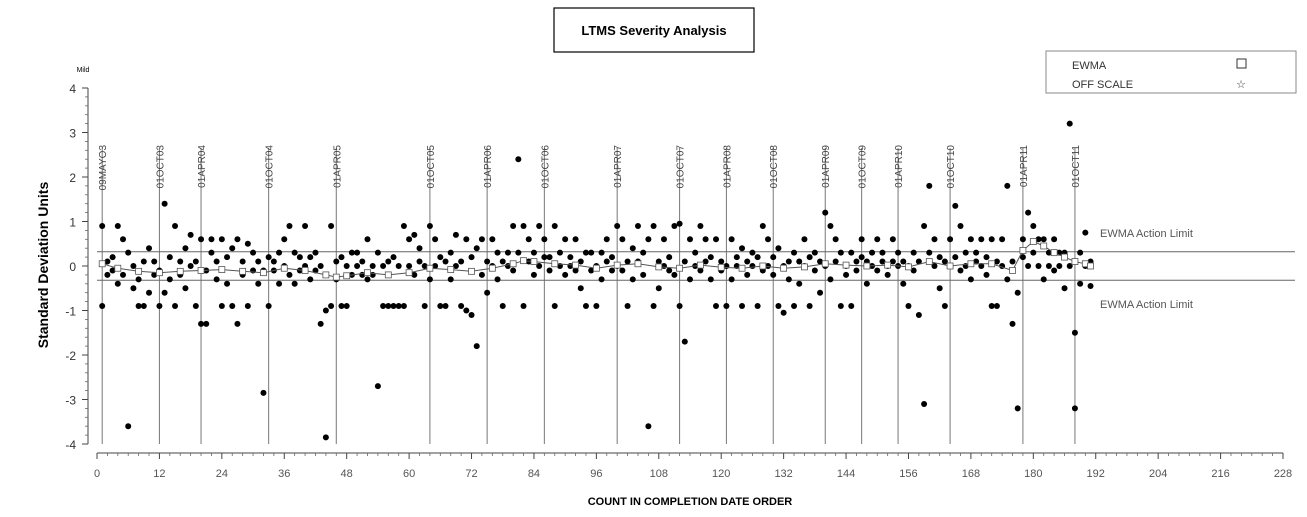 The image size is (1307, 517). I want to click on action-limit-label: EWMA Action Limit, so click(1146, 305).